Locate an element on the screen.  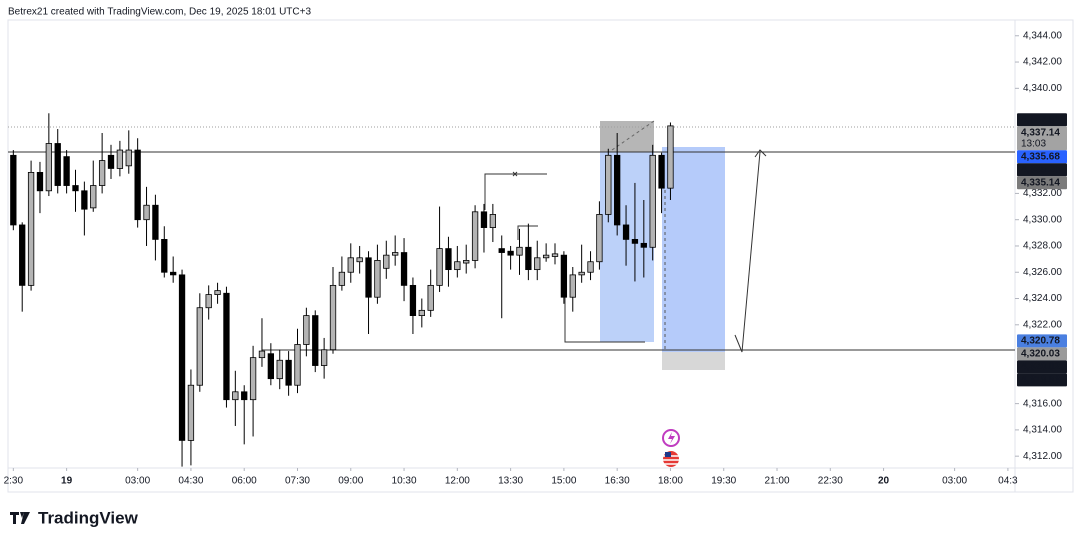
y-tick-label: 4,342.00 is located at coordinates (1042, 62).